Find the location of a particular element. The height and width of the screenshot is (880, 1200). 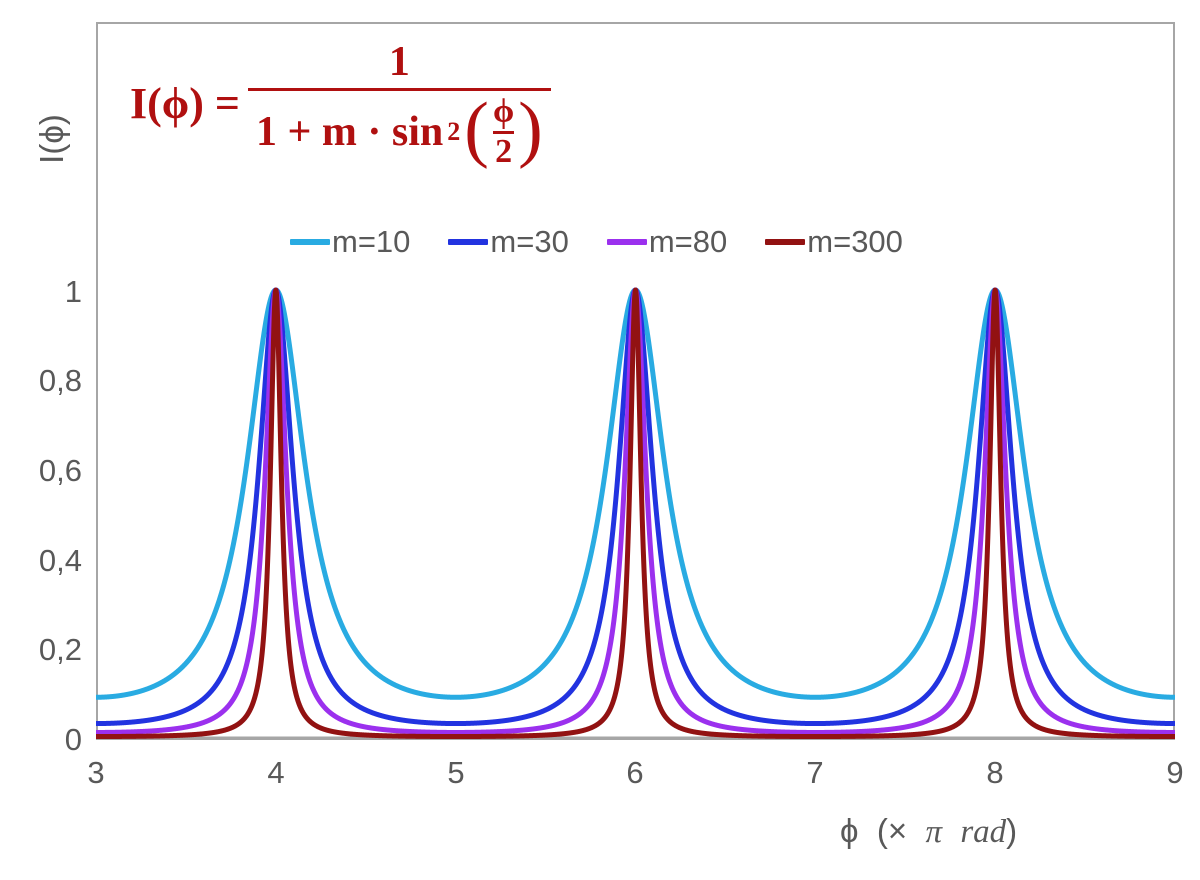

x-tick-label: 5 is located at coordinates (456, 772).